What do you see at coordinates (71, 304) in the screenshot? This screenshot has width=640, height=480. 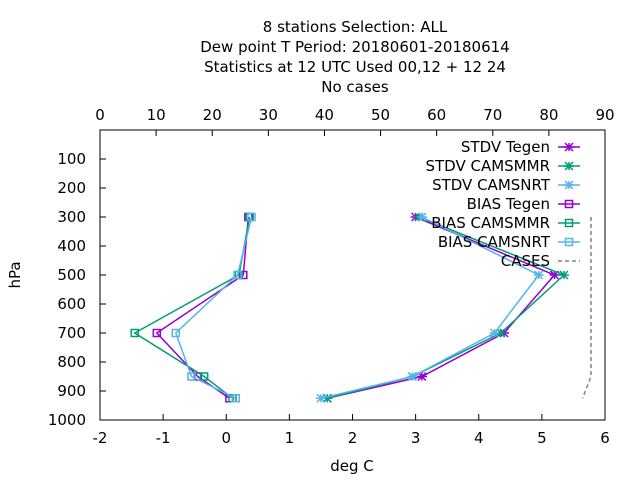 I see `y-tick-label: 600` at bounding box center [71, 304].